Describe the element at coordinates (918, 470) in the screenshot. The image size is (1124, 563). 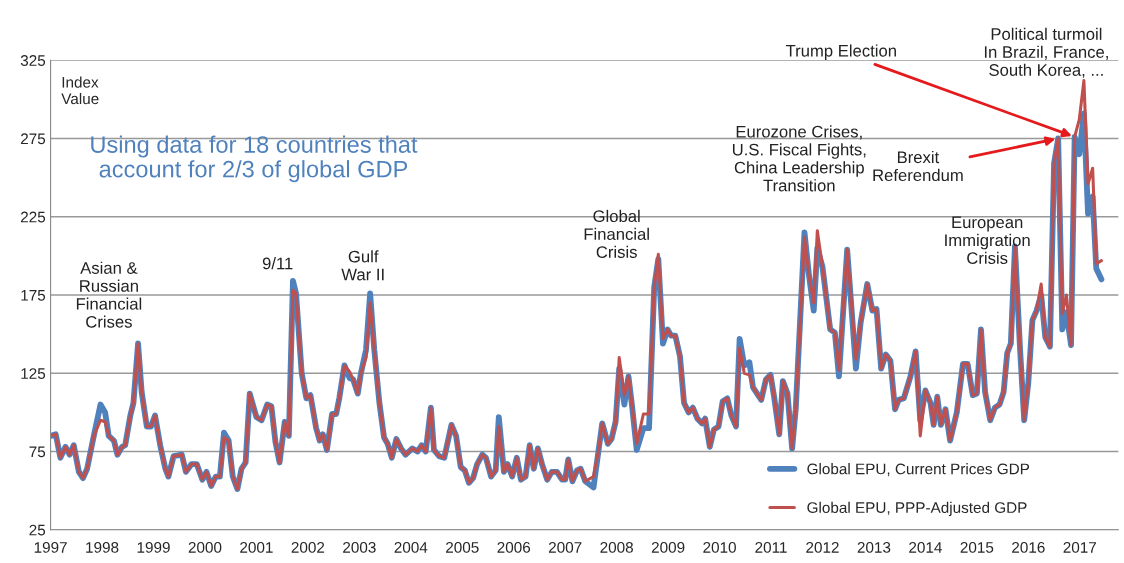
I see `legend-label: Global EPU, Current Prices GDP` at that location.